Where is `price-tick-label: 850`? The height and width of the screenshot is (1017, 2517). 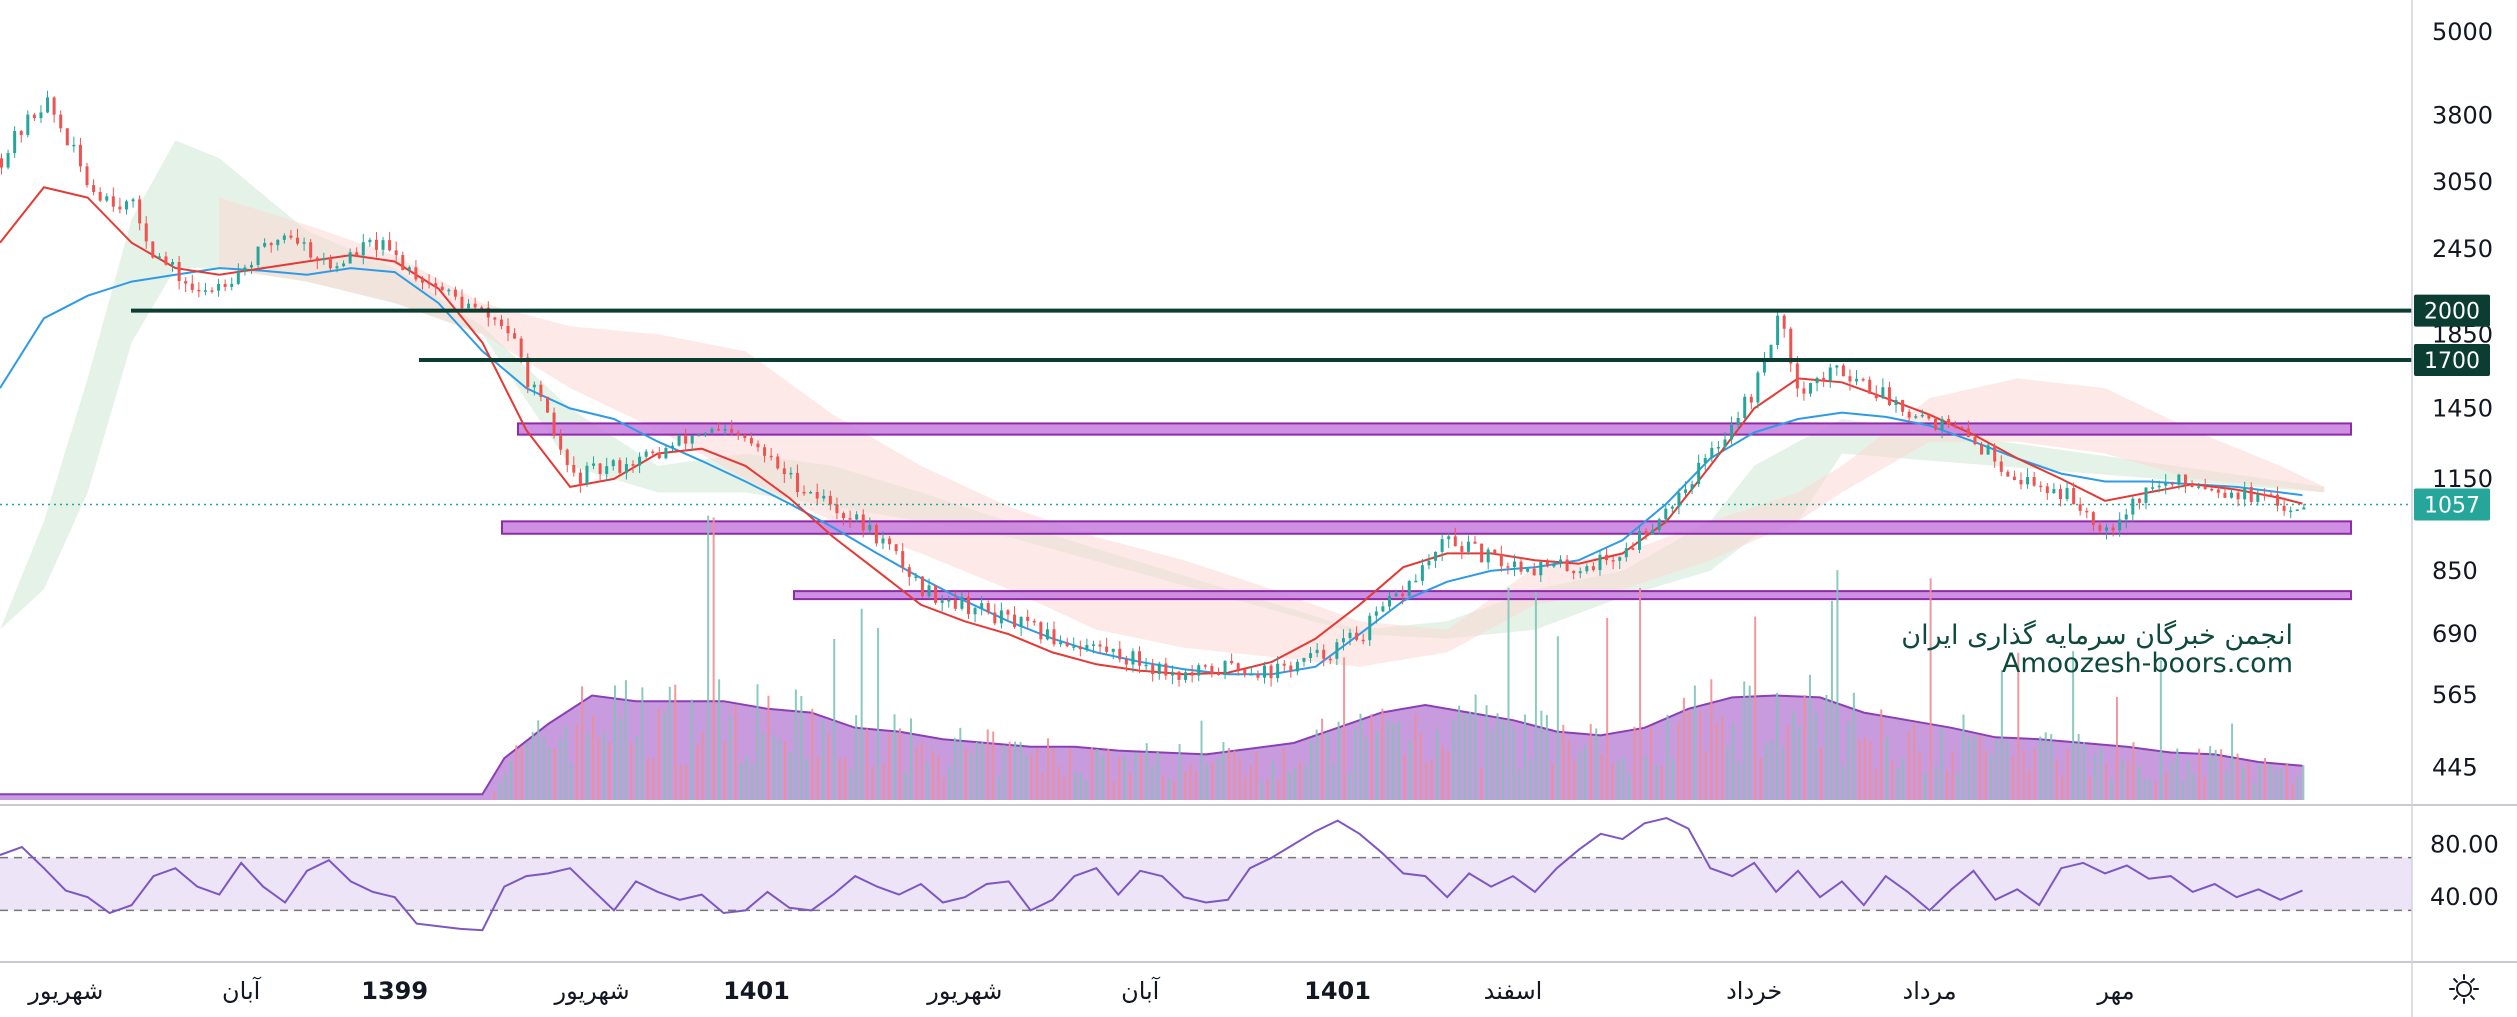
price-tick-label: 850 is located at coordinates (2455, 571).